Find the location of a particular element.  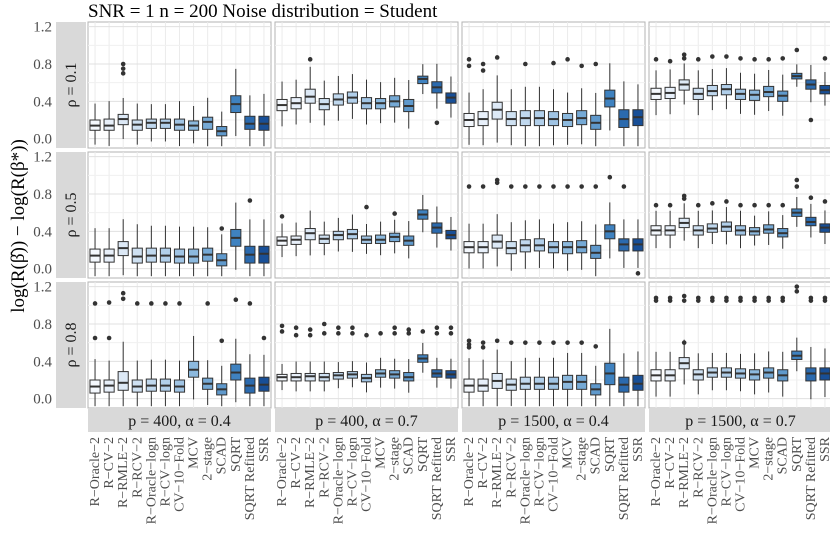

column-strip-label: p = 1500, α = 0.4 is located at coordinates (553, 421).